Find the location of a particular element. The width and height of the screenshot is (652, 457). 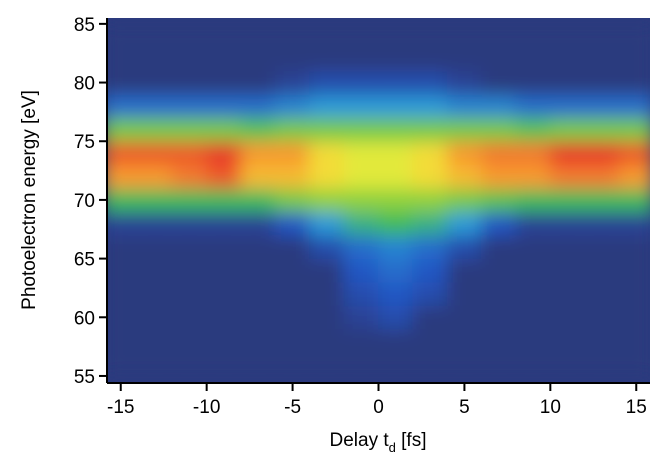

y-tick-label: 60 is located at coordinates (84, 318).